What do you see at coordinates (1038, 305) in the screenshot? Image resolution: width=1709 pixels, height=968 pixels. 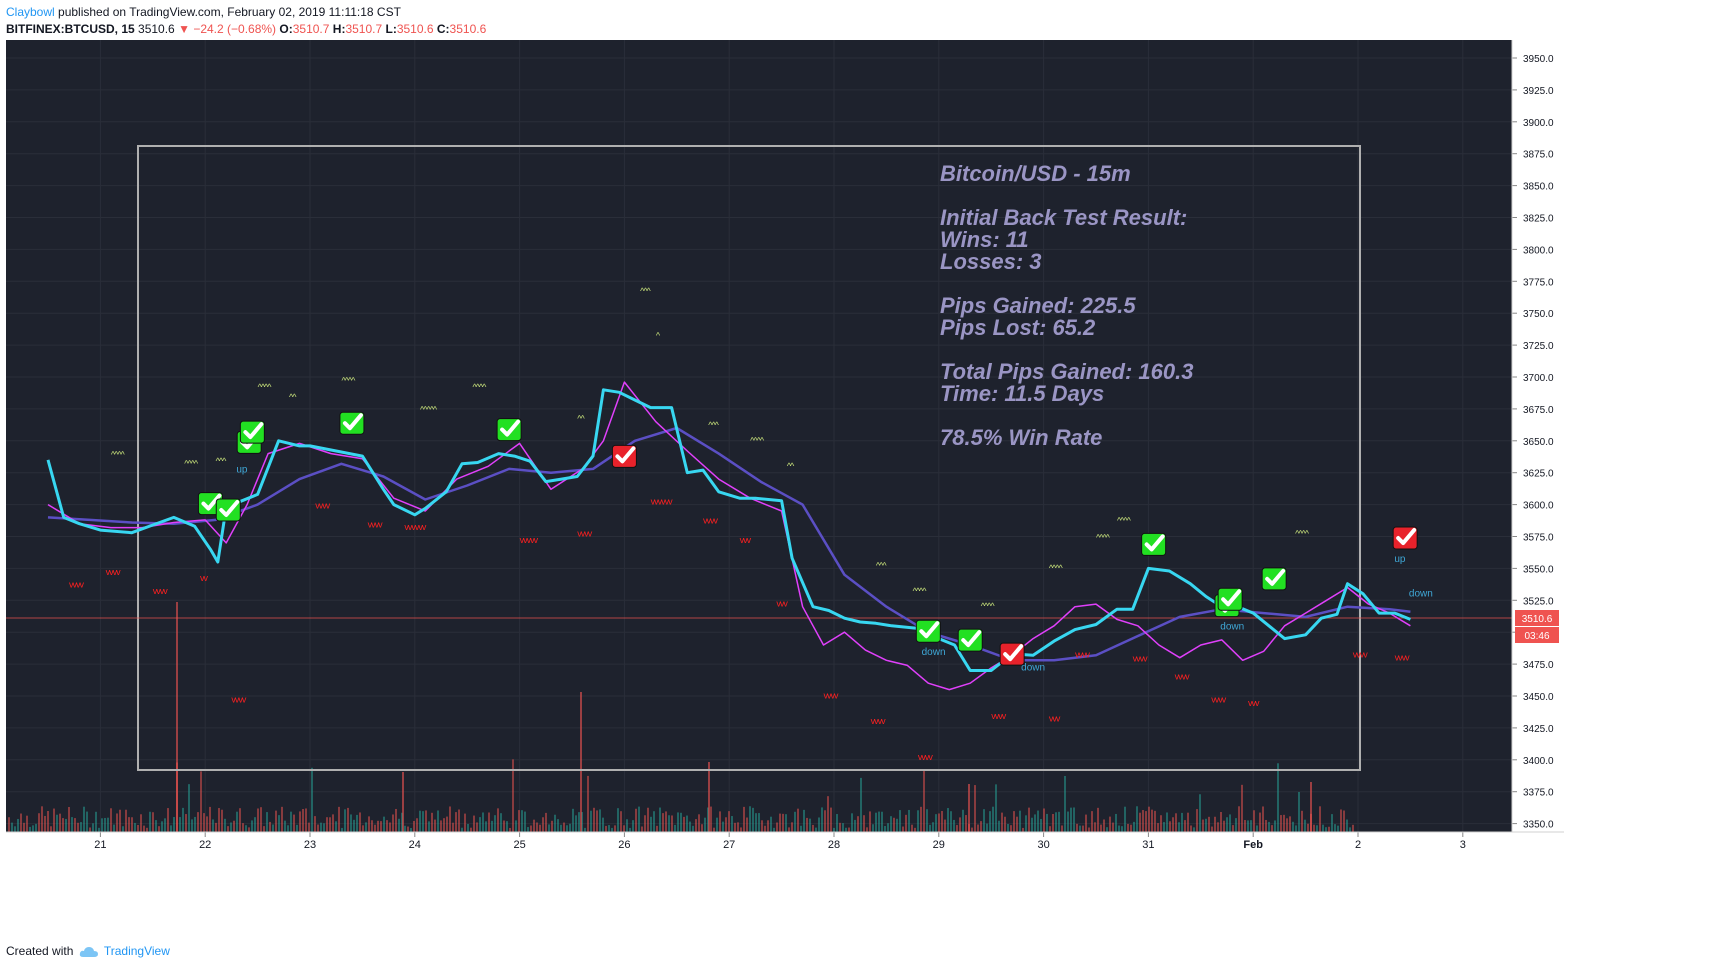 I see `overlay-pips-gained: Pips Gained: 225.5` at bounding box center [1038, 305].